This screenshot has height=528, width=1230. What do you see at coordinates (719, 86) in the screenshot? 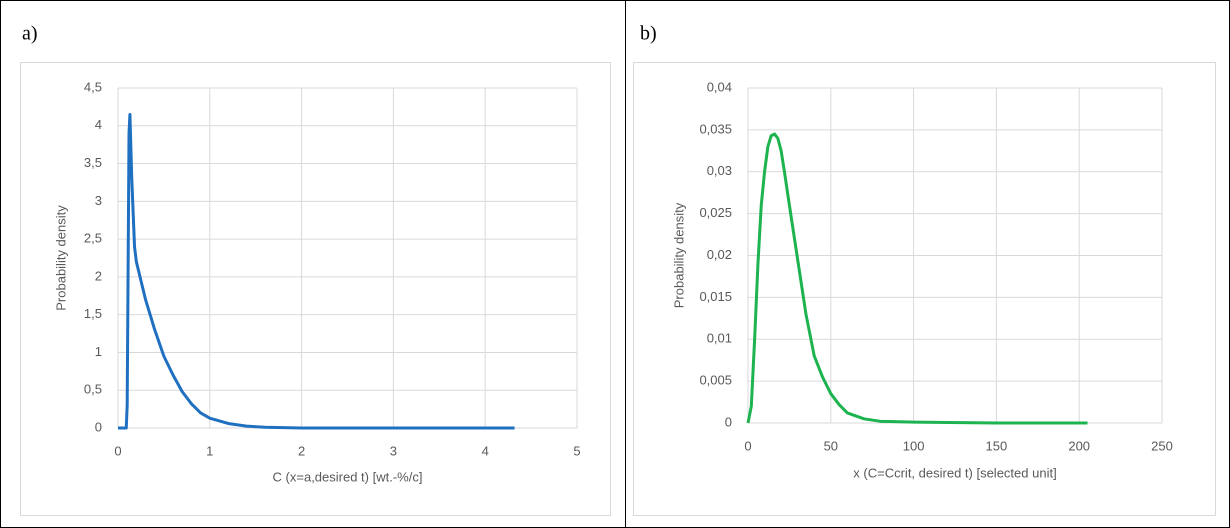
I see `y-tick-label: 0,04` at bounding box center [719, 86].